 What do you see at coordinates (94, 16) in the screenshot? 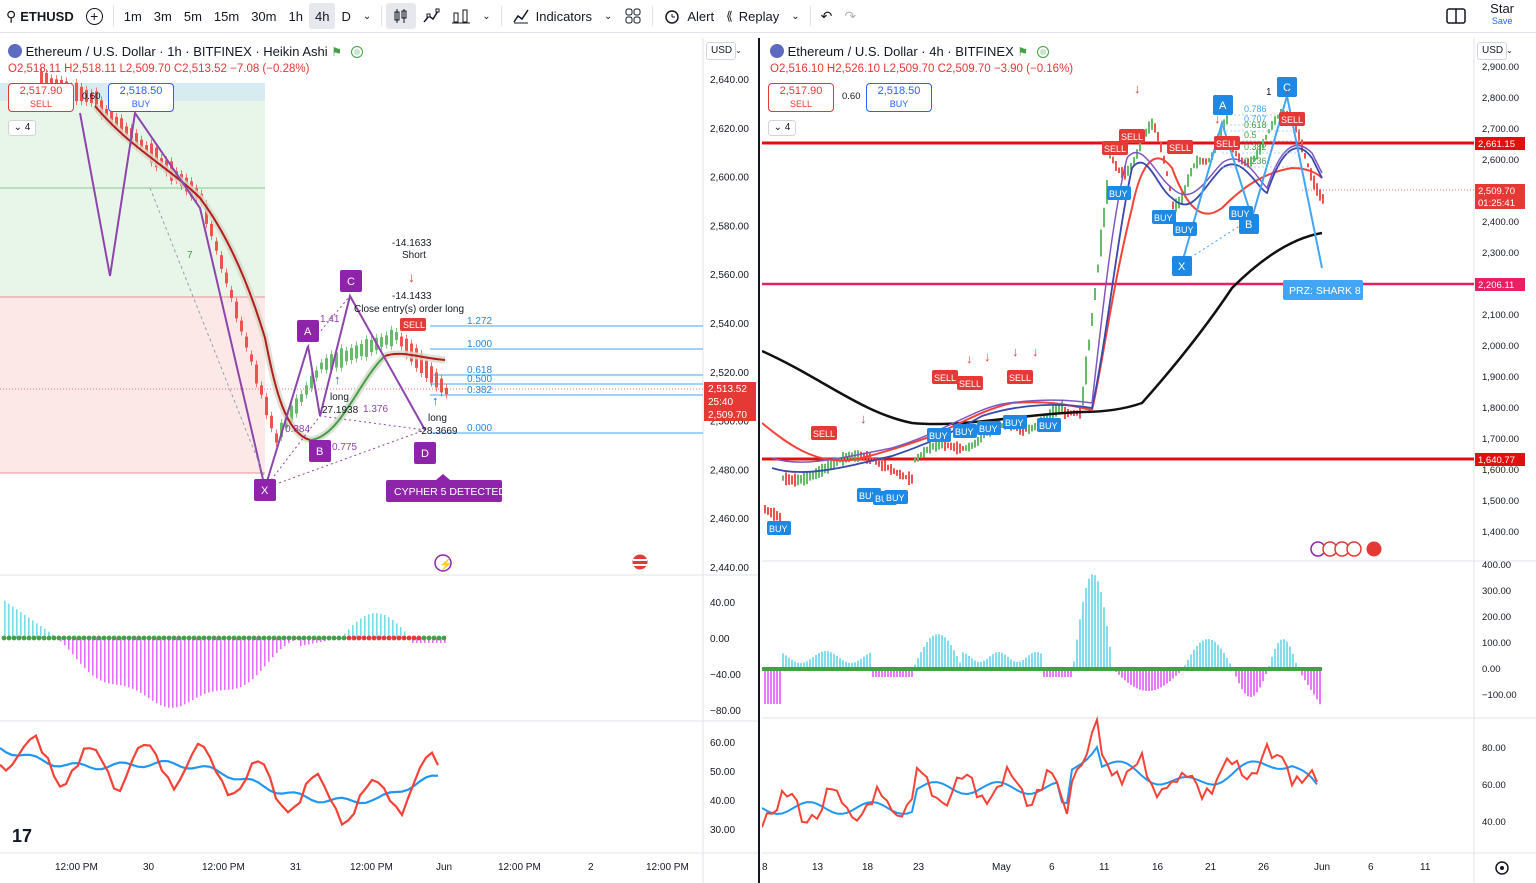
I see `compare-button: +` at bounding box center [94, 16].